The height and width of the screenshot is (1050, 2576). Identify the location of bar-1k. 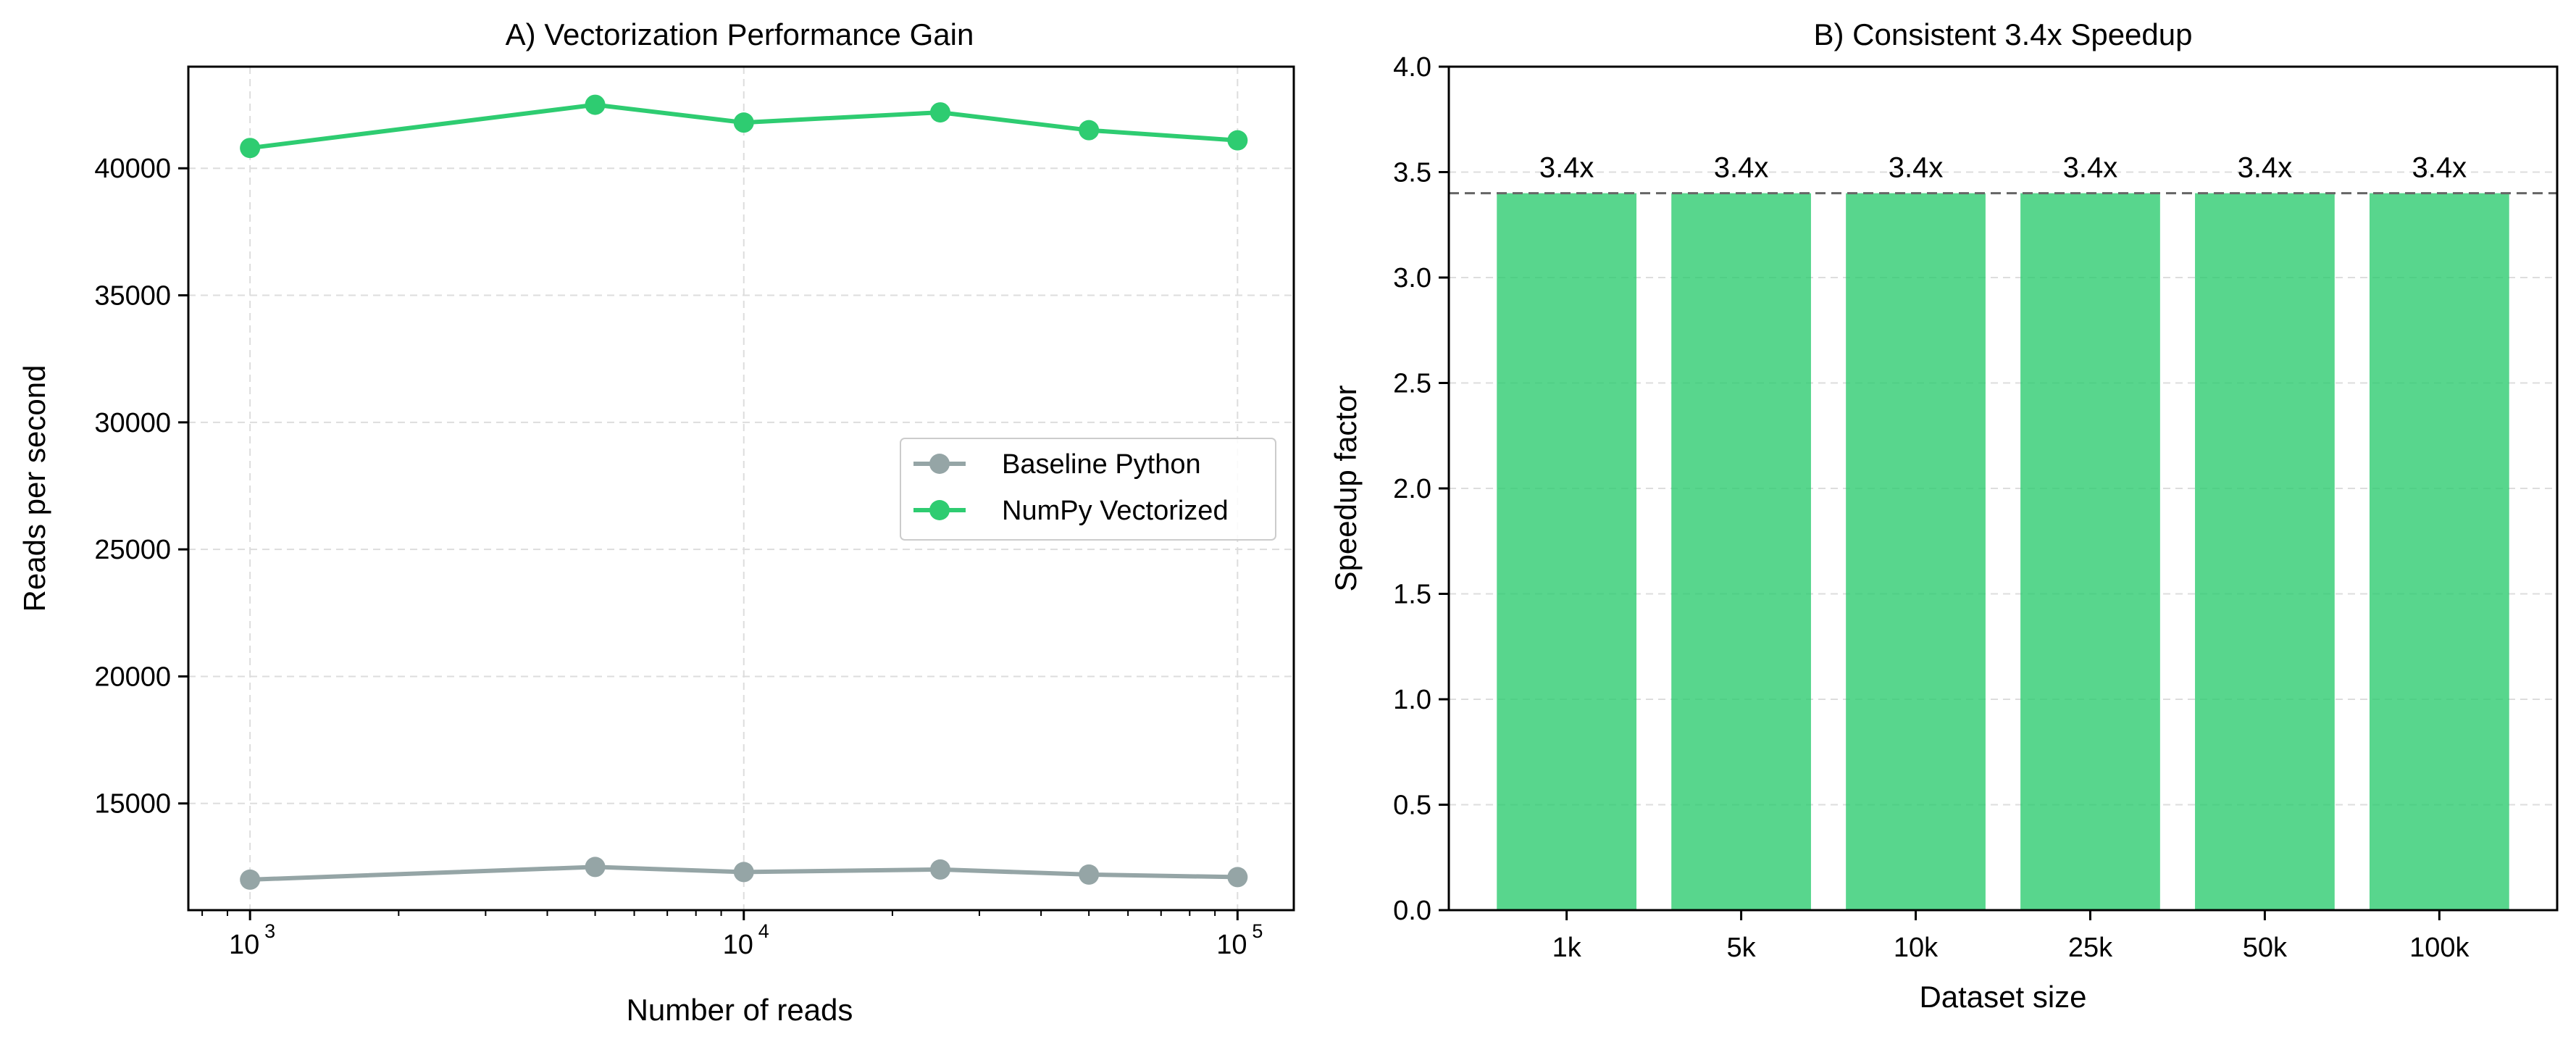
(1567, 552).